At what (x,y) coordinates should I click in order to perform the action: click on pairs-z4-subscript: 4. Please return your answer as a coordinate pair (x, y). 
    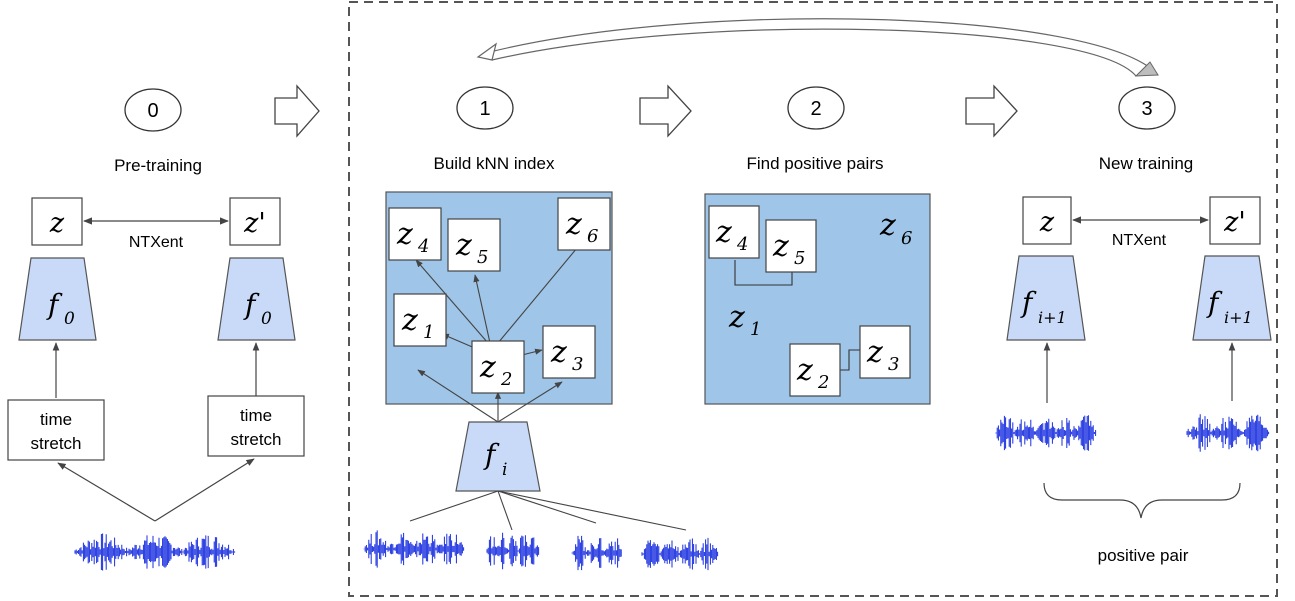
    Looking at the image, I should click on (742, 244).